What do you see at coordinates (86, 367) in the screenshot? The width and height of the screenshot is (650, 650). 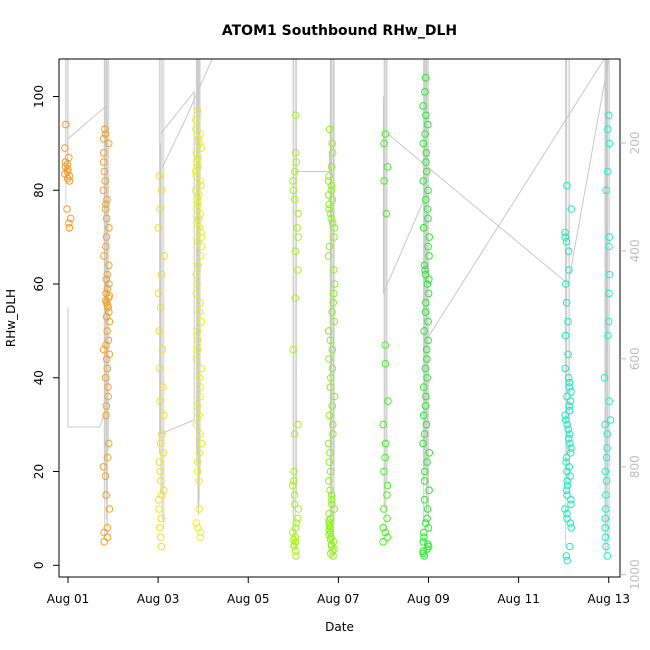 I see `trace-line` at bounding box center [86, 367].